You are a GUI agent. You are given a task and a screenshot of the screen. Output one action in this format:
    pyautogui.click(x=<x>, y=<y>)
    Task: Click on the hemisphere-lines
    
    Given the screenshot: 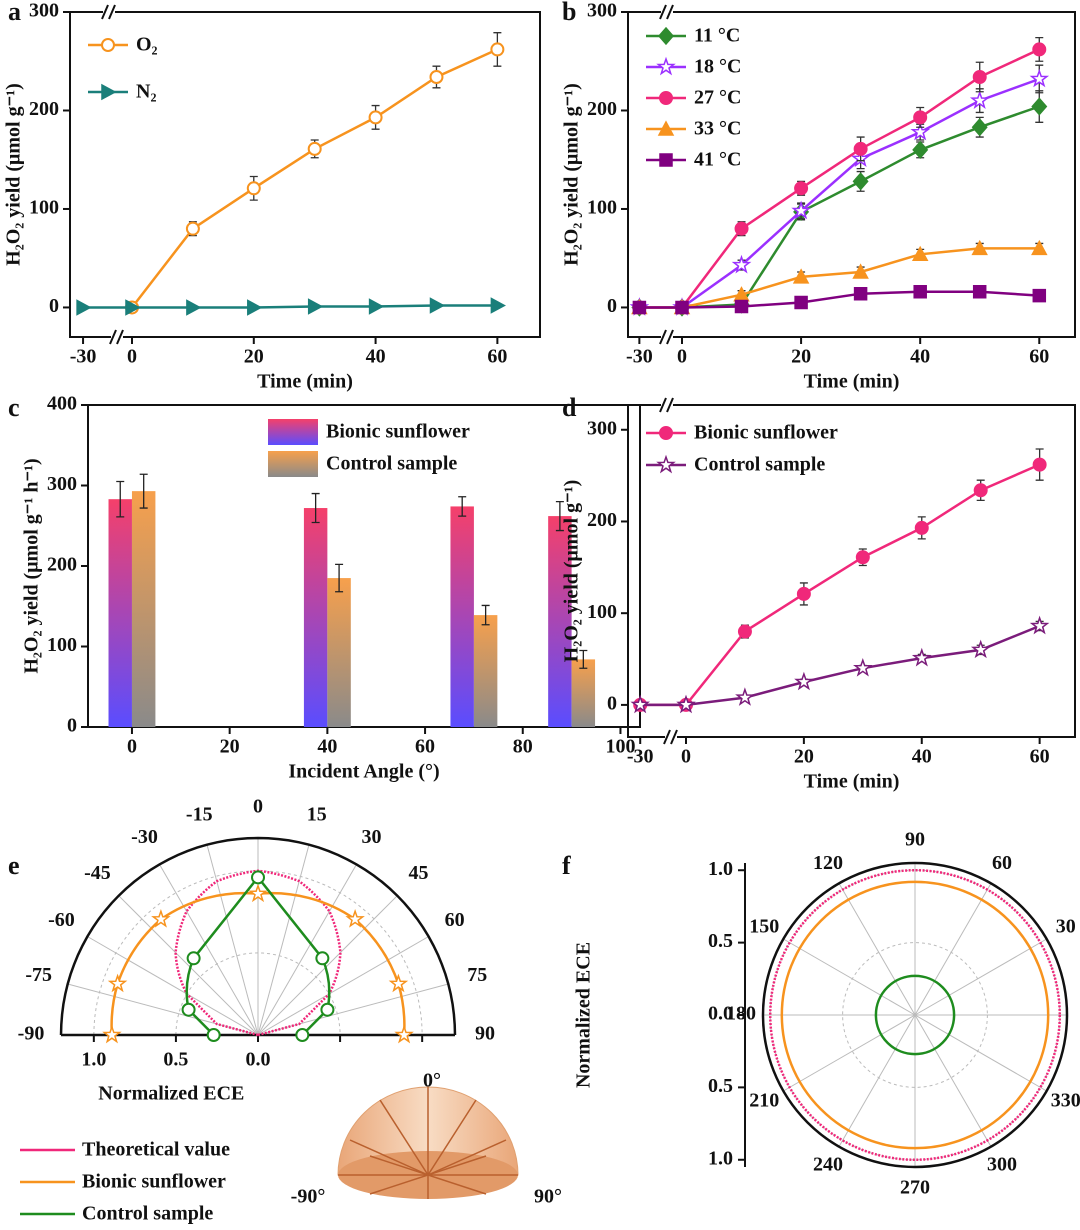 What is the action you would take?
    pyautogui.click(x=428, y=1143)
    